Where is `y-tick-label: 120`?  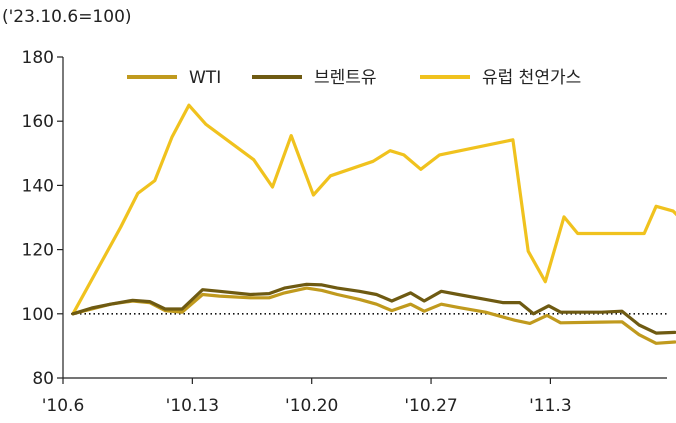
y-tick-label: 120 is located at coordinates (38, 251).